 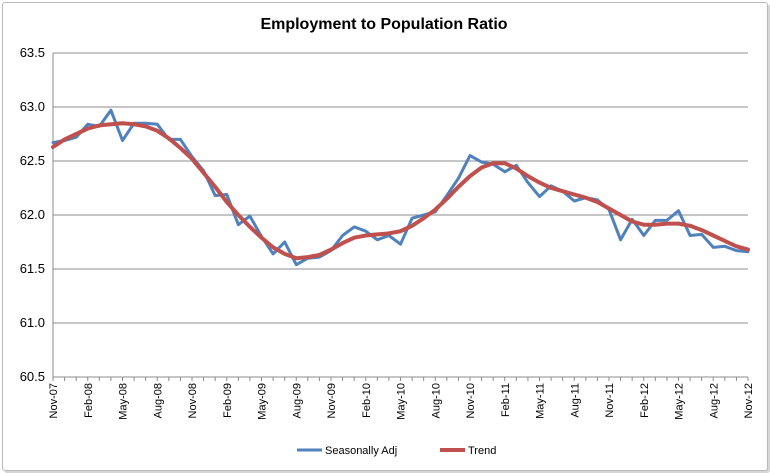 What do you see at coordinates (32, 322) in the screenshot?
I see `y-tick-label: 61.0` at bounding box center [32, 322].